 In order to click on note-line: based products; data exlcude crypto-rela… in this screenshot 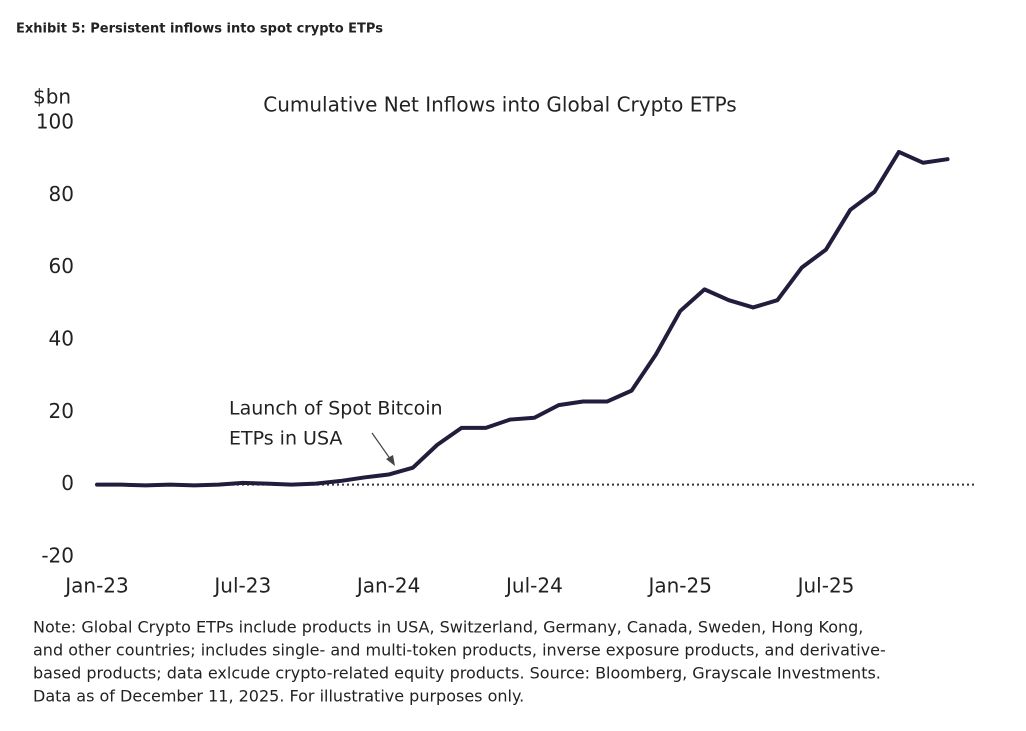, I will do `click(457, 673)`.